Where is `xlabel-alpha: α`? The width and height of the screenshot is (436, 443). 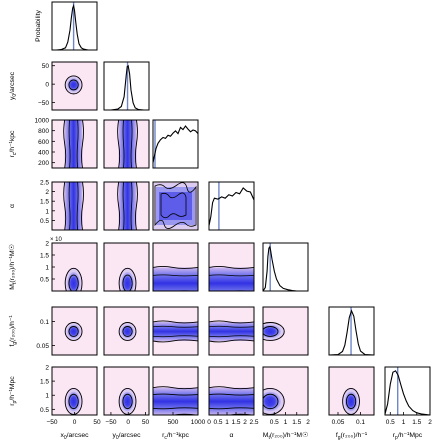
xlabel-alpha: α is located at coordinates (232, 435).